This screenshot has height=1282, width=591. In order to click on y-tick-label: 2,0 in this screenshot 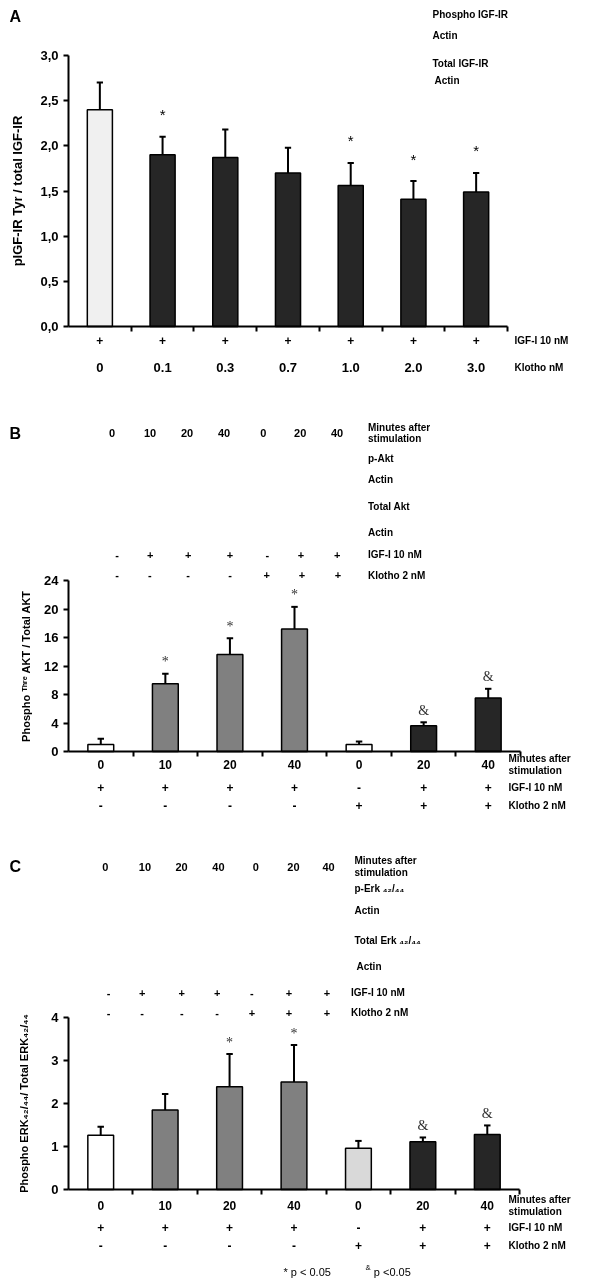, I will do `click(49, 146)`.